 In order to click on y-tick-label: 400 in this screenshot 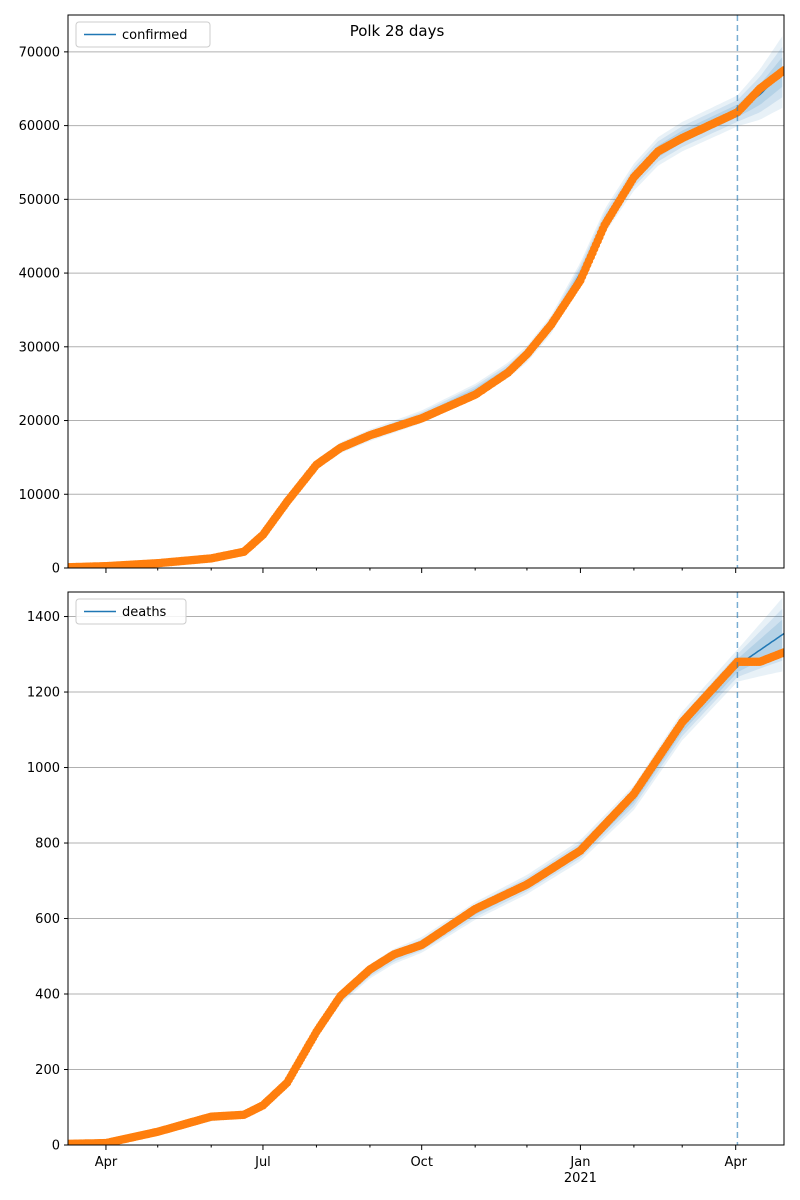, I will do `click(47, 995)`.